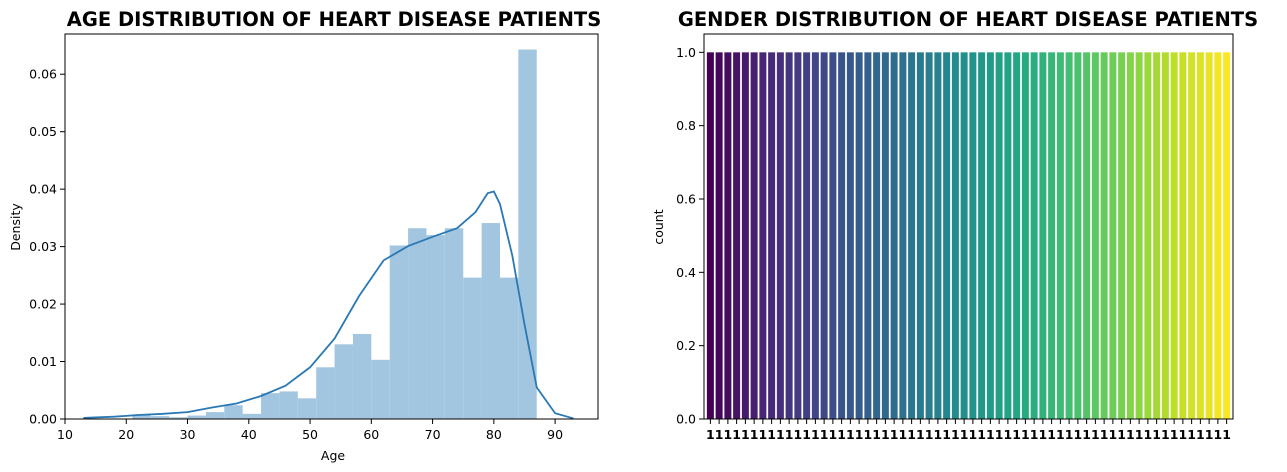 The width and height of the screenshot is (1287, 472). I want to click on x-tick-label: 60, so click(371, 434).